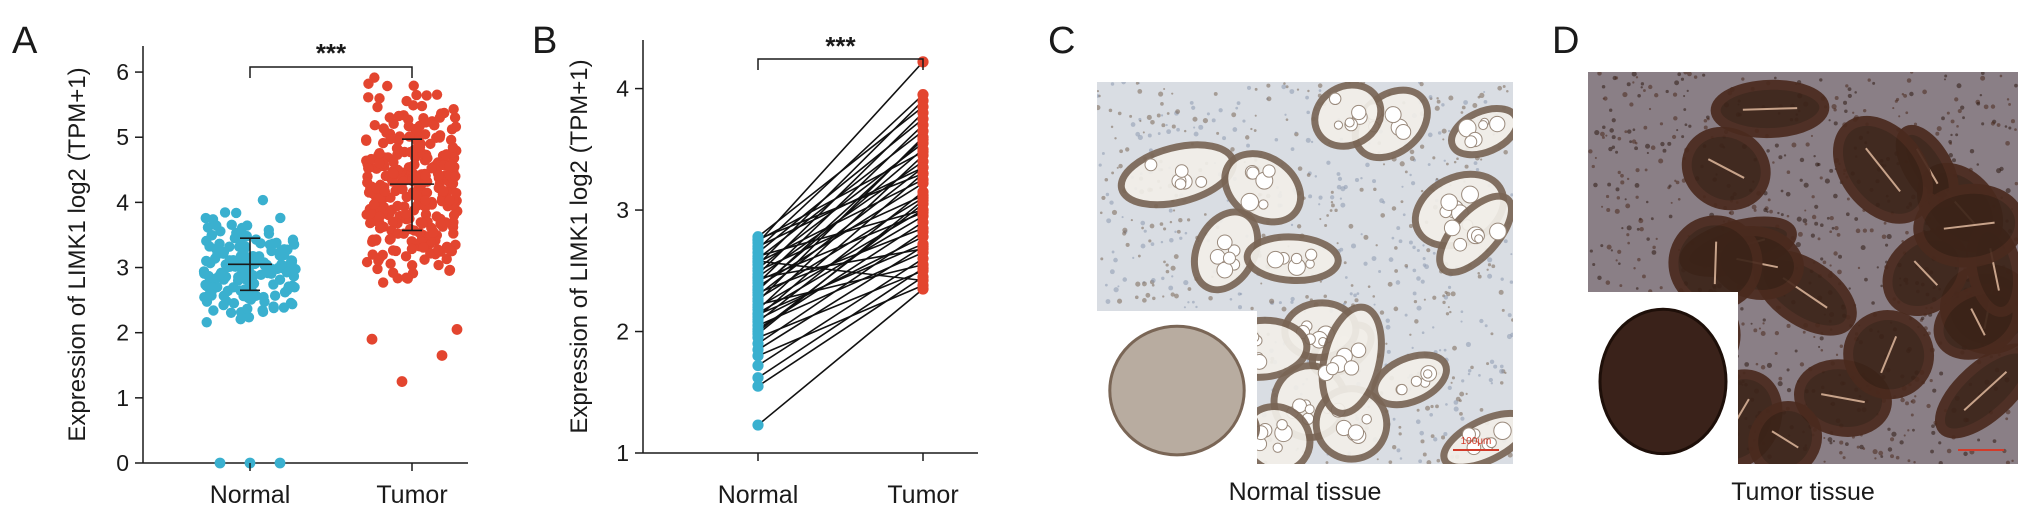 The height and width of the screenshot is (520, 2032). Describe the element at coordinates (411, 495) in the screenshot. I see `x-tick-label: Tumor` at that location.